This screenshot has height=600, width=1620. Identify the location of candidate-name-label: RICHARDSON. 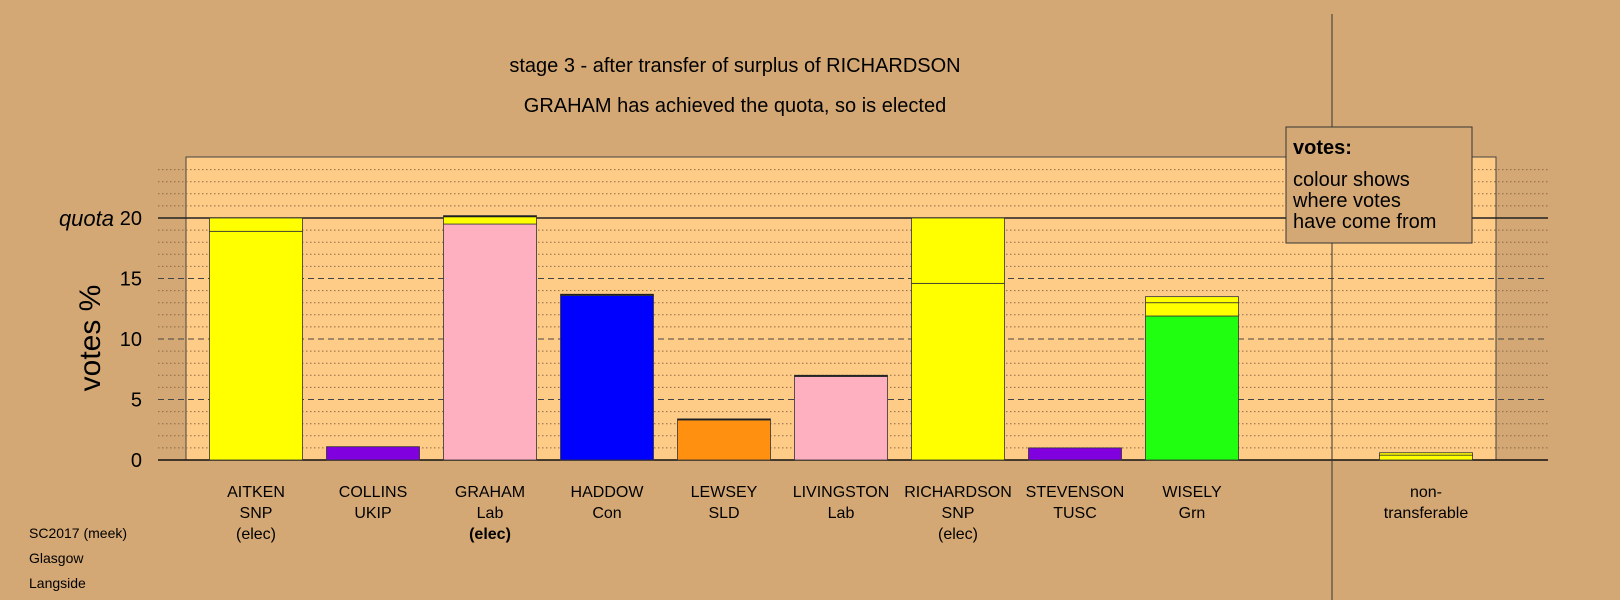
(958, 492).